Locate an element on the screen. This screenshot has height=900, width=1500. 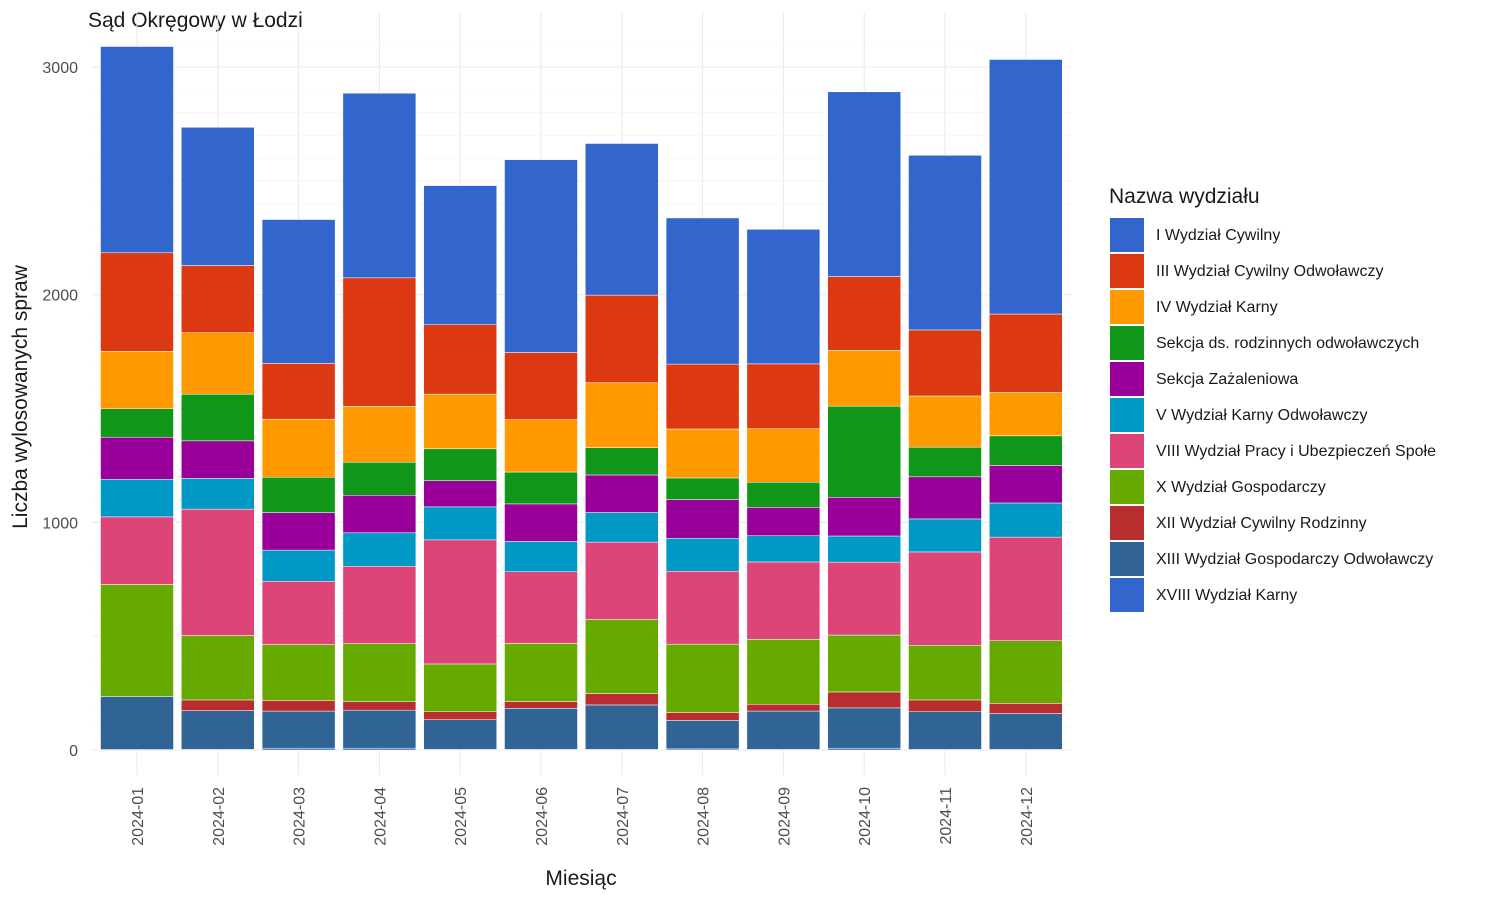
x-tick-label: 2024-12 is located at coordinates (1027, 816).